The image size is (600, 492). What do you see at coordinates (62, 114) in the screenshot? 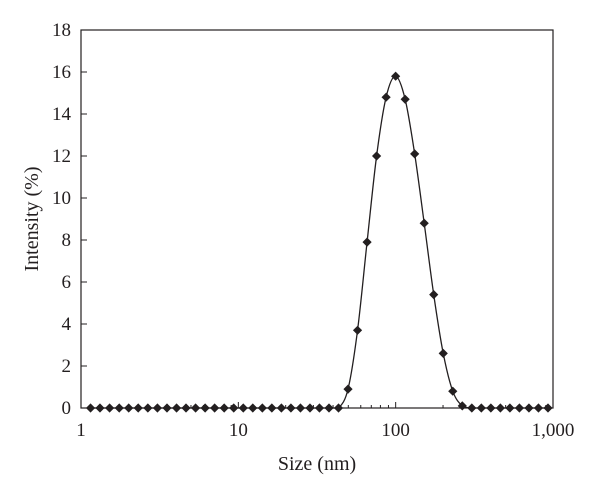
I see `y-tick-label: 14` at bounding box center [62, 114].